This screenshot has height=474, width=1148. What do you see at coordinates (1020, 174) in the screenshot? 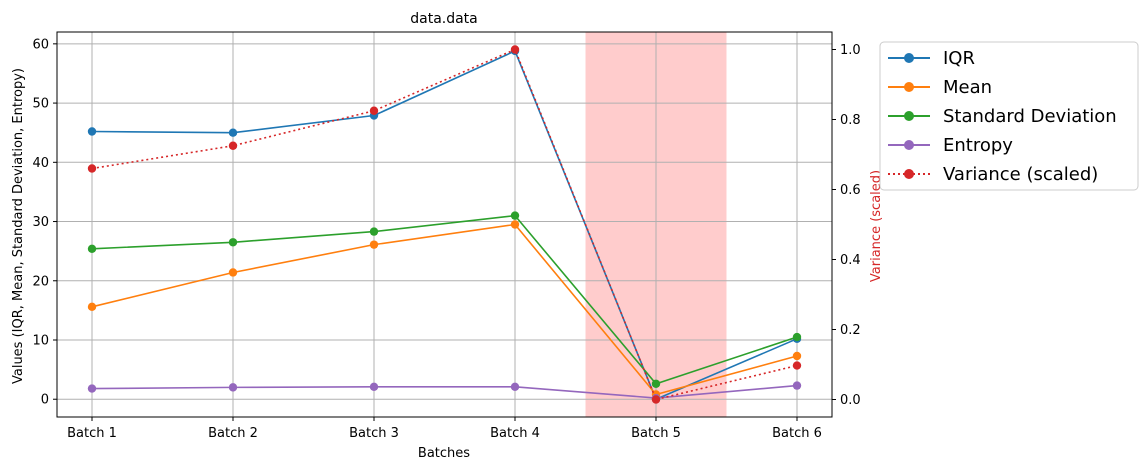
I see `legend-label: Variance (scaled)` at bounding box center [1020, 174].